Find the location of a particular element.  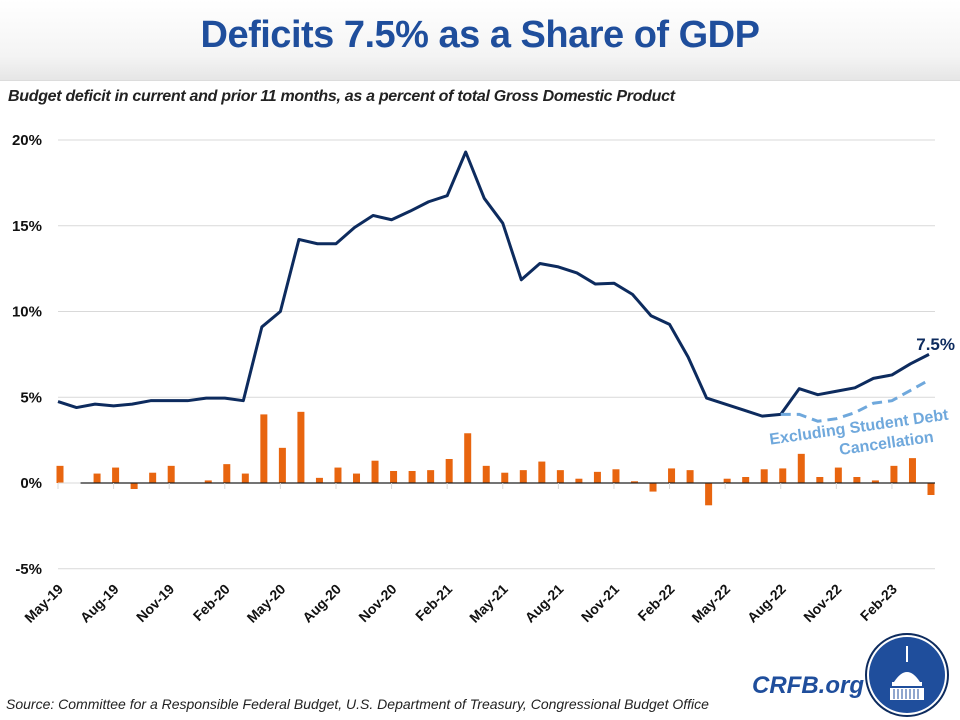

x-tick-label: Nov-21 is located at coordinates (600, 603).